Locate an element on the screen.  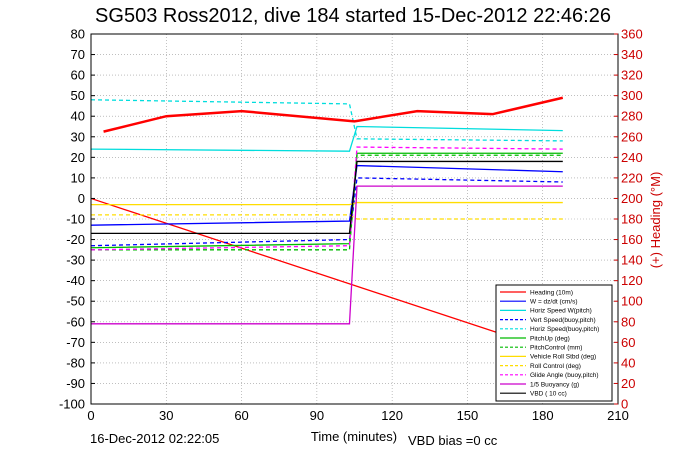
y-tick-label: -30 is located at coordinates (75, 260).